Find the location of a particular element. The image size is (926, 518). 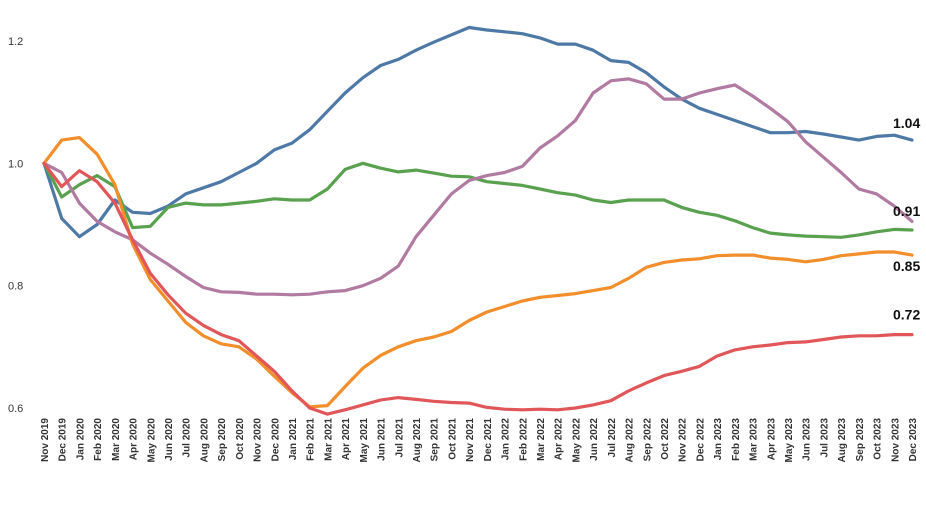

x-tick-label: May 2021 is located at coordinates (364, 440).